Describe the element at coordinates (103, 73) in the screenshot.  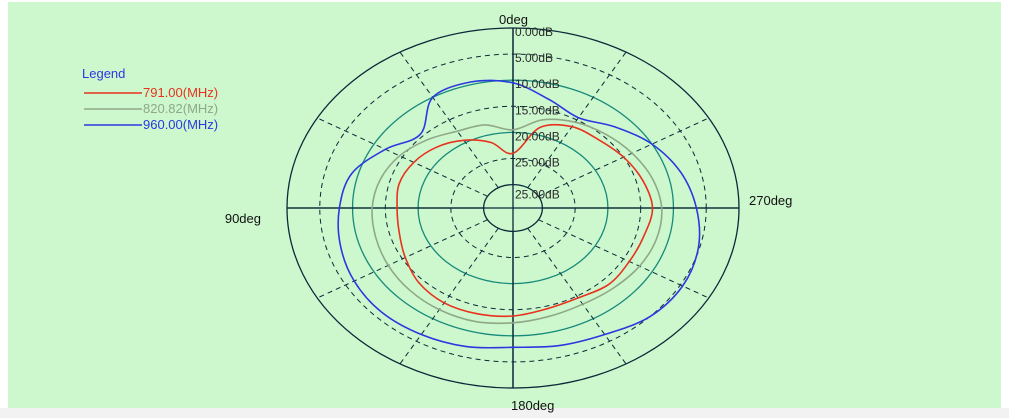
I see `legend-title: Legend` at that location.